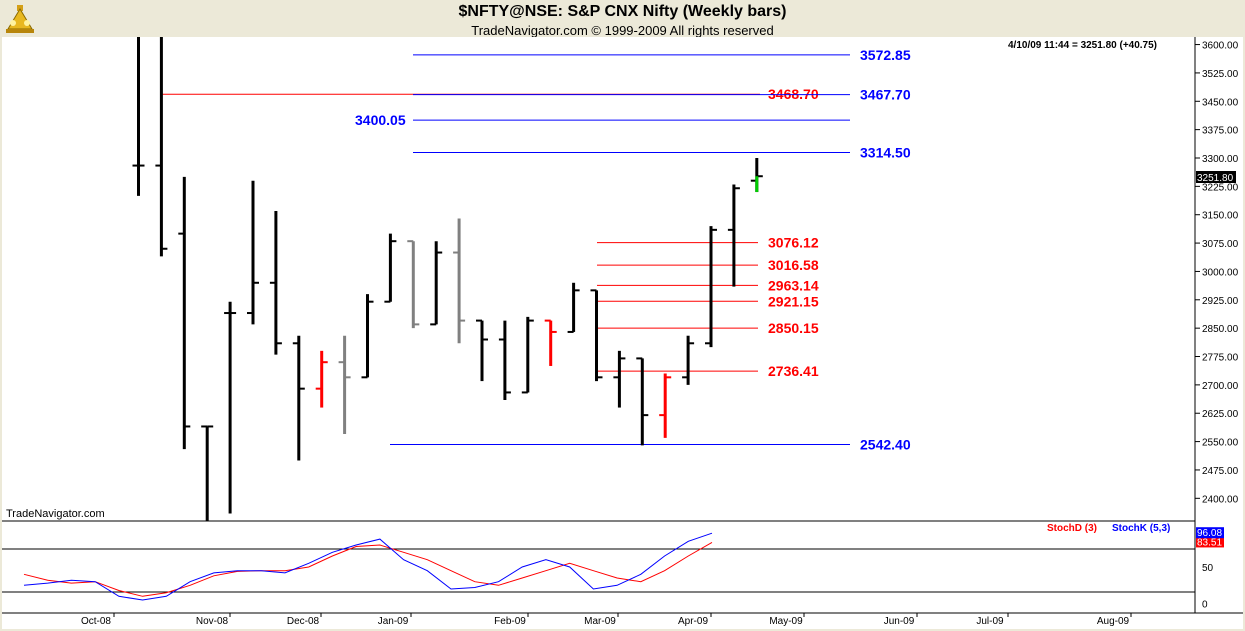 The image size is (1245, 631). What do you see at coordinates (793, 301) in the screenshot?
I see `level-label: 2921.15` at bounding box center [793, 301].